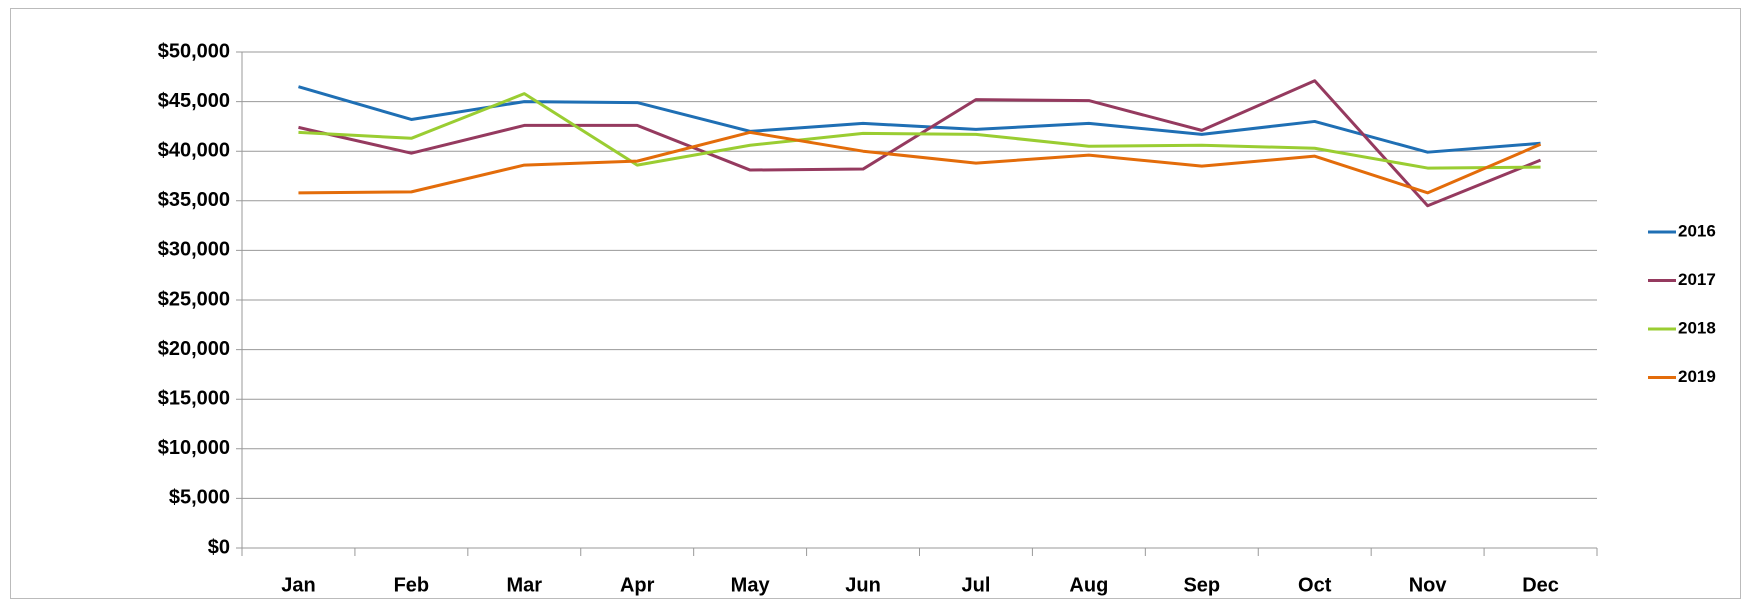 The width and height of the screenshot is (1742, 600). I want to click on y-tick-label: $40,000, so click(194, 150).